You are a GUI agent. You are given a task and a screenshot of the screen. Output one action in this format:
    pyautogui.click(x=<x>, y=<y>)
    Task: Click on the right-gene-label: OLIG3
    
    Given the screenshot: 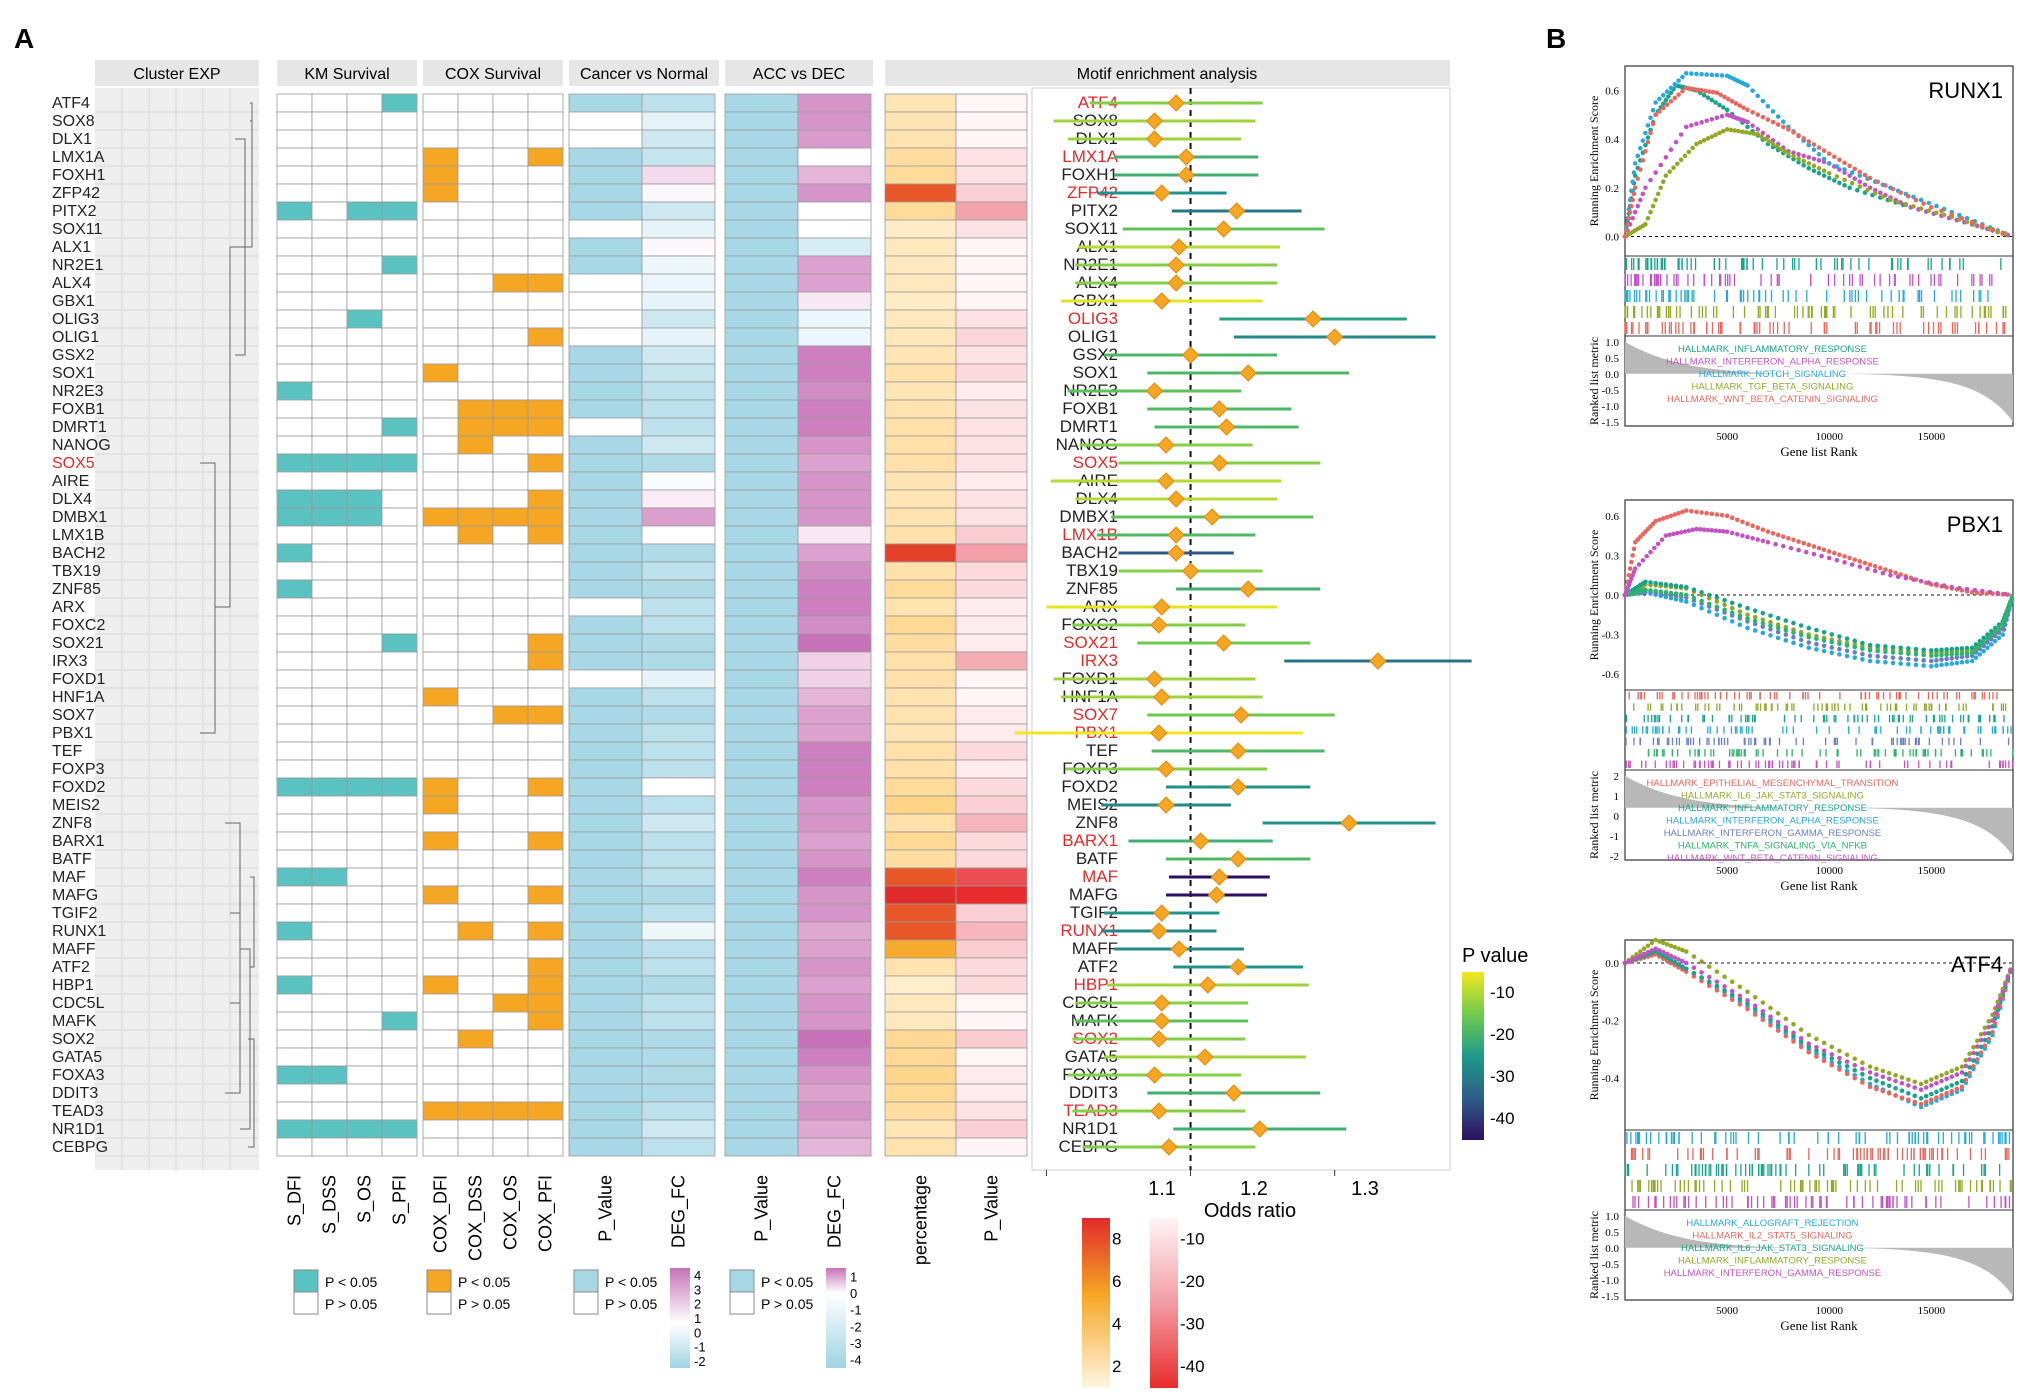 What is the action you would take?
    pyautogui.click(x=1093, y=318)
    